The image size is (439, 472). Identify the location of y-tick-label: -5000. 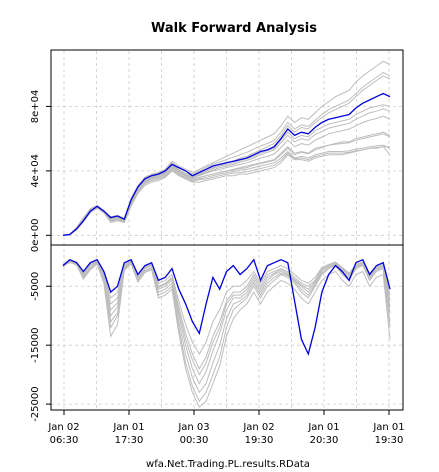
(35, 286).